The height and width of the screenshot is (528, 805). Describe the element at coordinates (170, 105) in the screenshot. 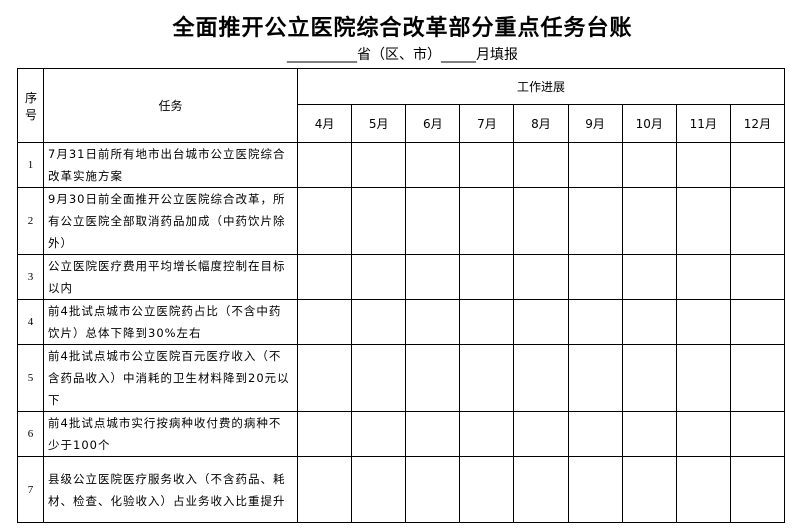

I see `header-task: 任务` at that location.